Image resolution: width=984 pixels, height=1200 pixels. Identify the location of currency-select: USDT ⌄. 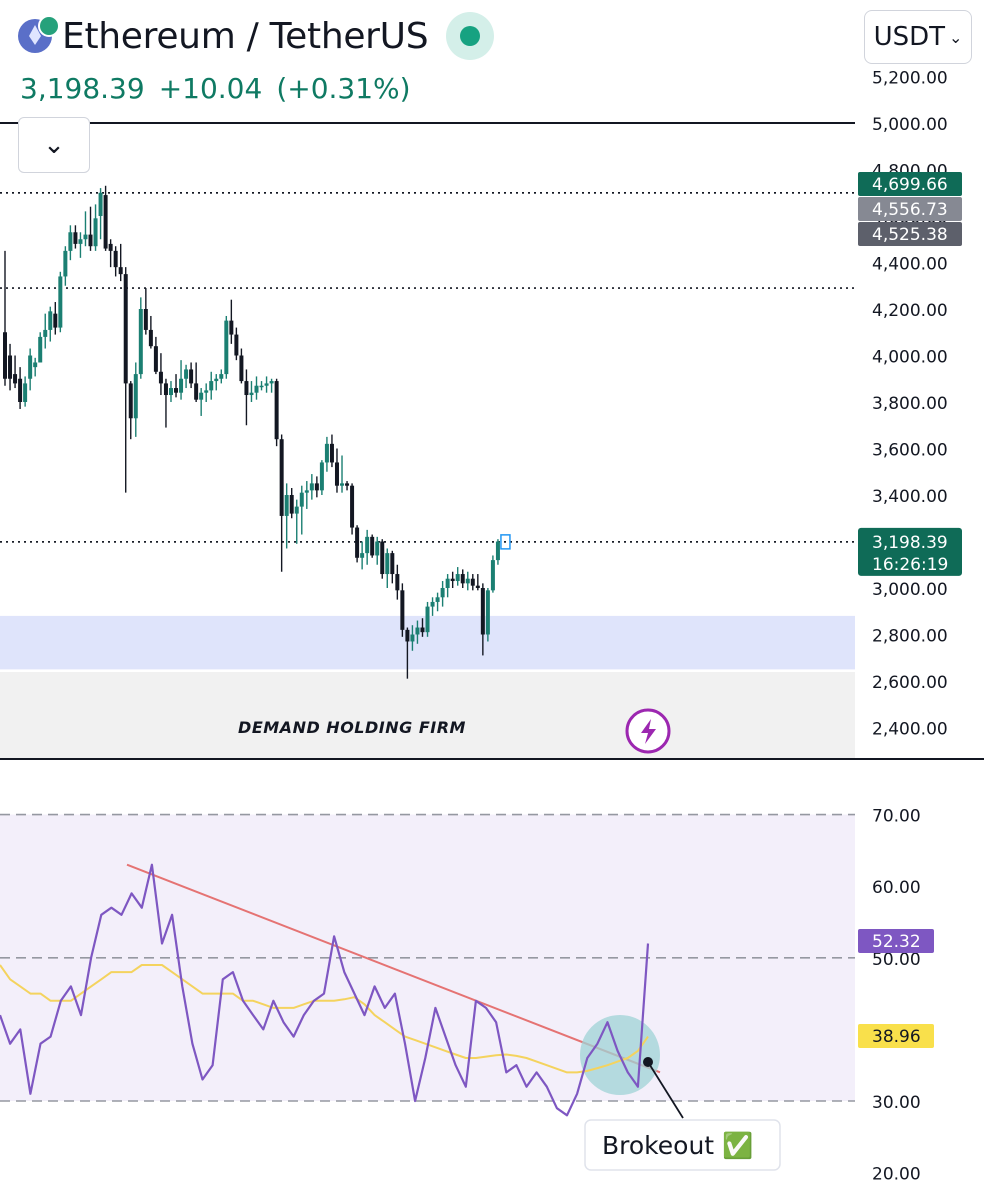
(918, 37).